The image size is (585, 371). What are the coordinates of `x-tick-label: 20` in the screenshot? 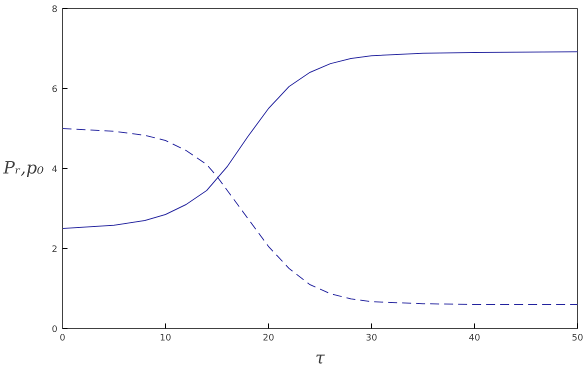 It's located at (268, 339).